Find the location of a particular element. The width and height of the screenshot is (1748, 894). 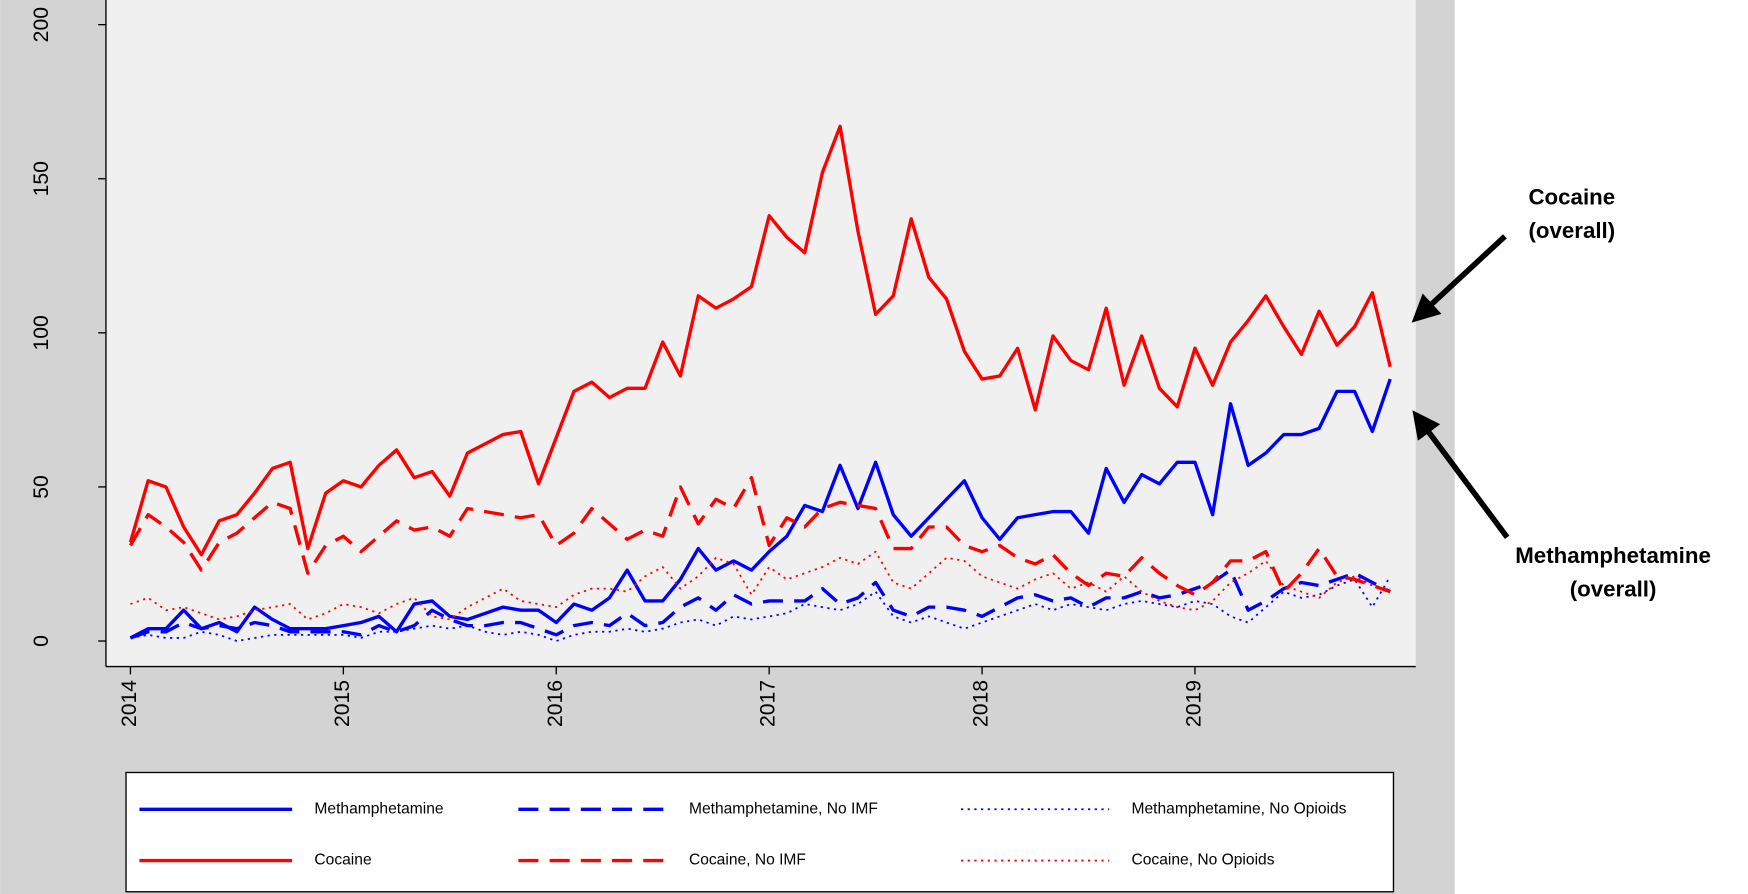

x-tick-label: 2017 is located at coordinates (768, 703).